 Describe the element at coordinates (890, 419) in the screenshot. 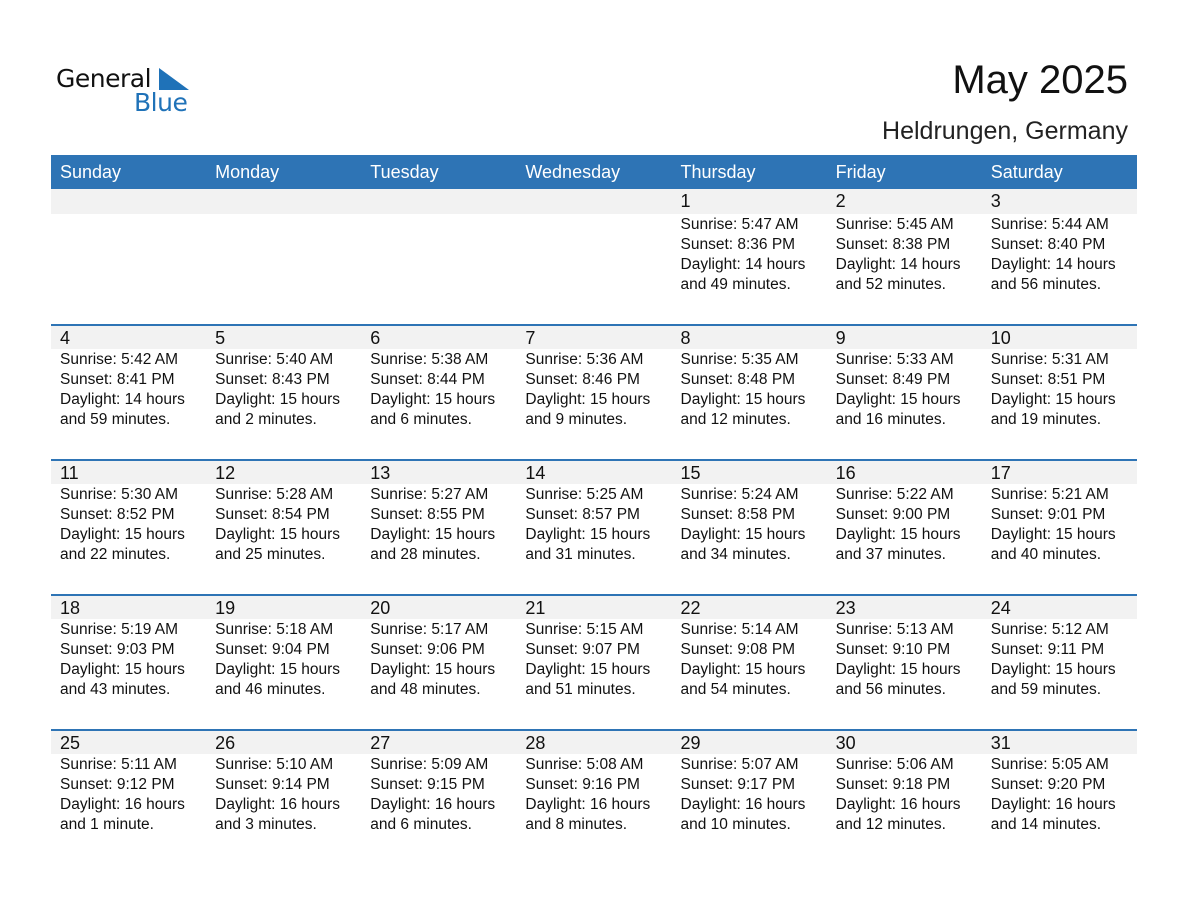

I see `minutes-text: and 16 minutes.` at that location.